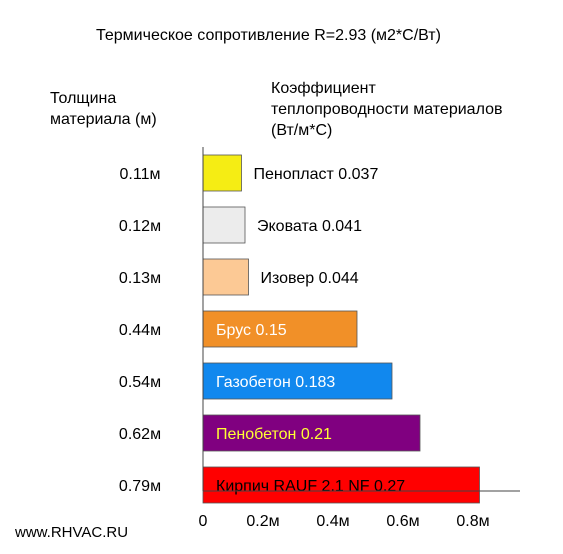 The height and width of the screenshot is (554, 563). What do you see at coordinates (140, 278) in the screenshot?
I see `thickness-label: 0.13м` at bounding box center [140, 278].